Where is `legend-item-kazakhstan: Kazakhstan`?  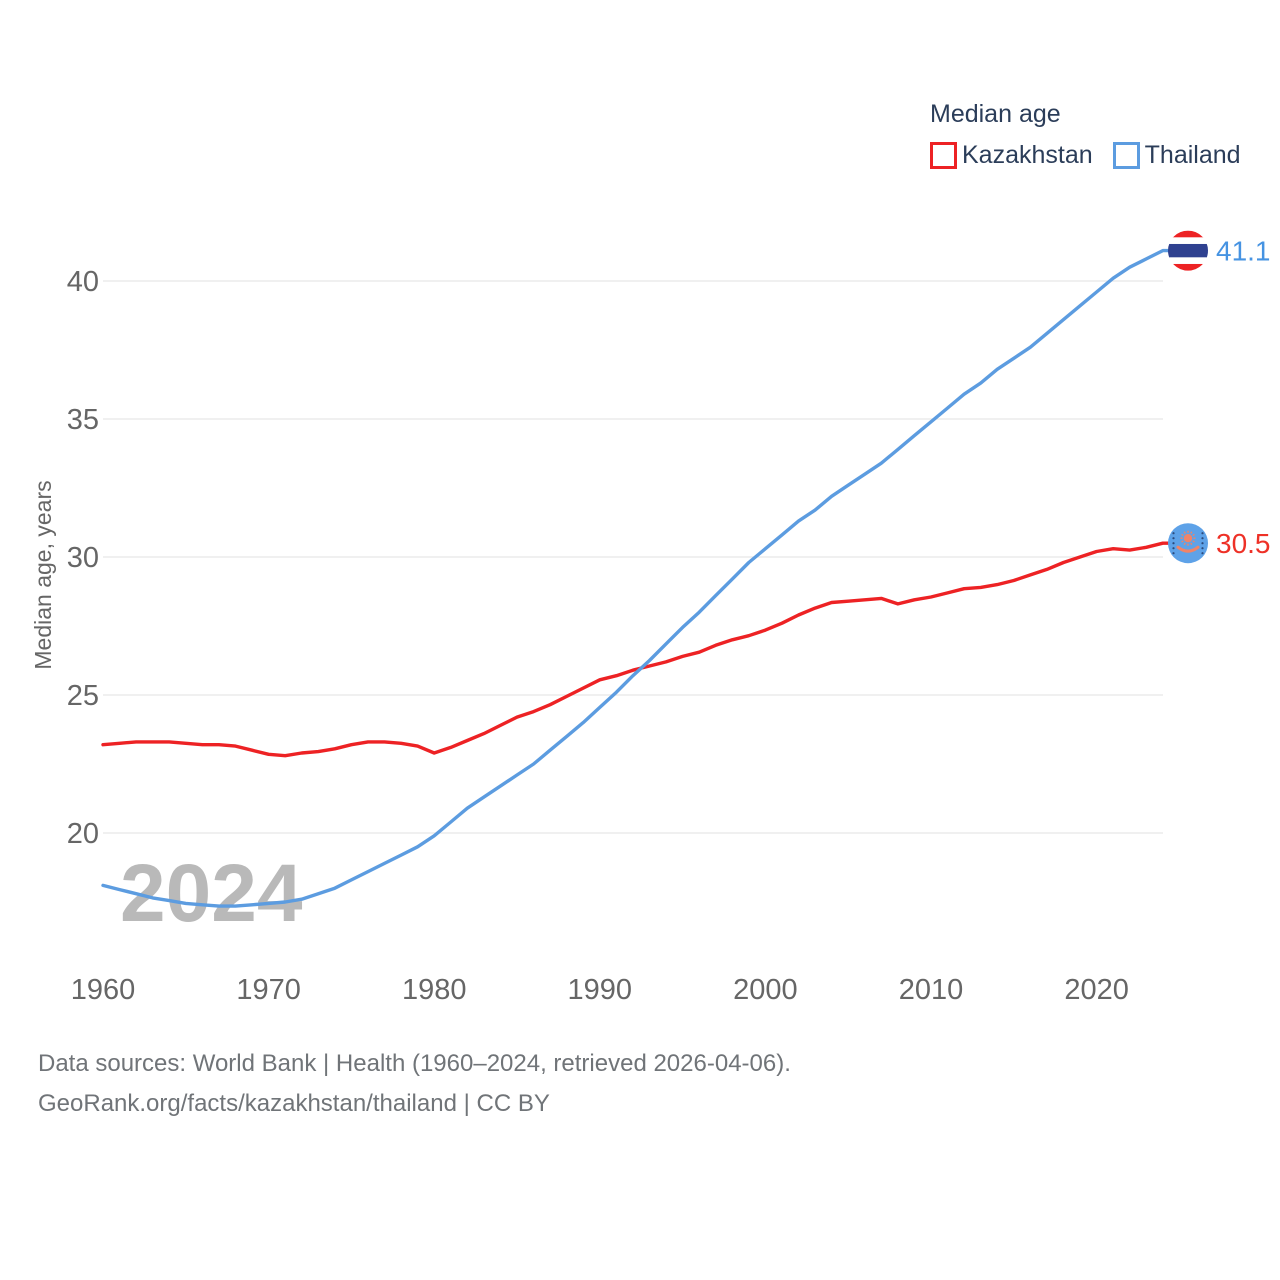 legend-item-kazakhstan: Kazakhstan is located at coordinates (1011, 155).